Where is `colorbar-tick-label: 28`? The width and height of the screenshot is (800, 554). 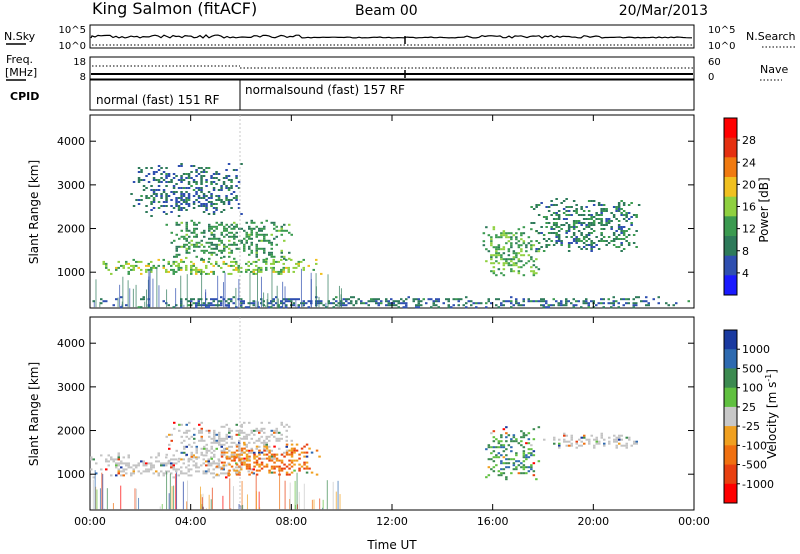 colorbar-tick-label: 28 is located at coordinates (749, 140).